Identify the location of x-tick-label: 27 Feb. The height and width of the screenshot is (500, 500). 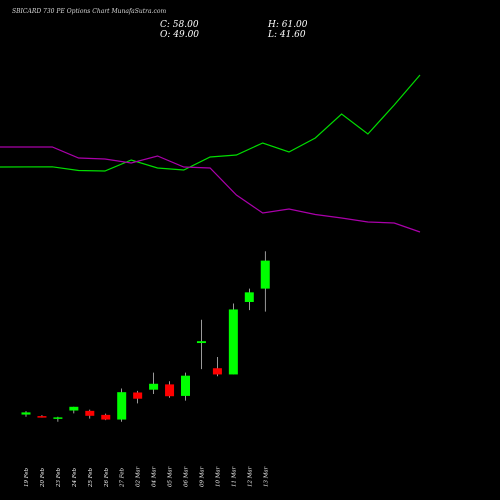
(123, 477).